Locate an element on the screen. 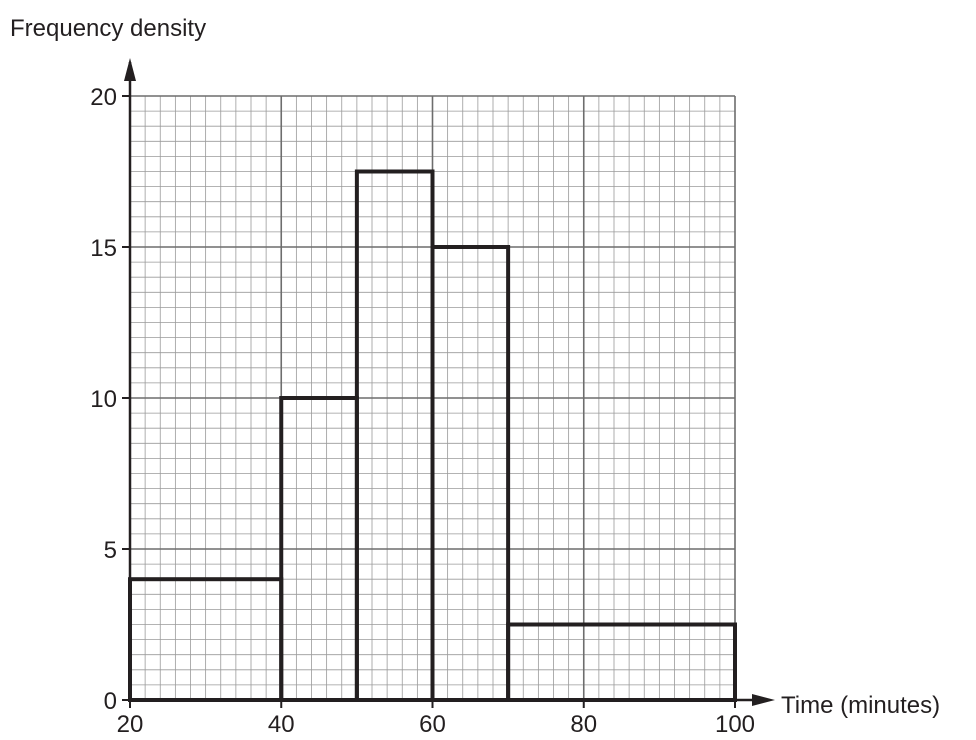 This screenshot has width=976, height=740. y-tick-label: 0 is located at coordinates (110, 701).